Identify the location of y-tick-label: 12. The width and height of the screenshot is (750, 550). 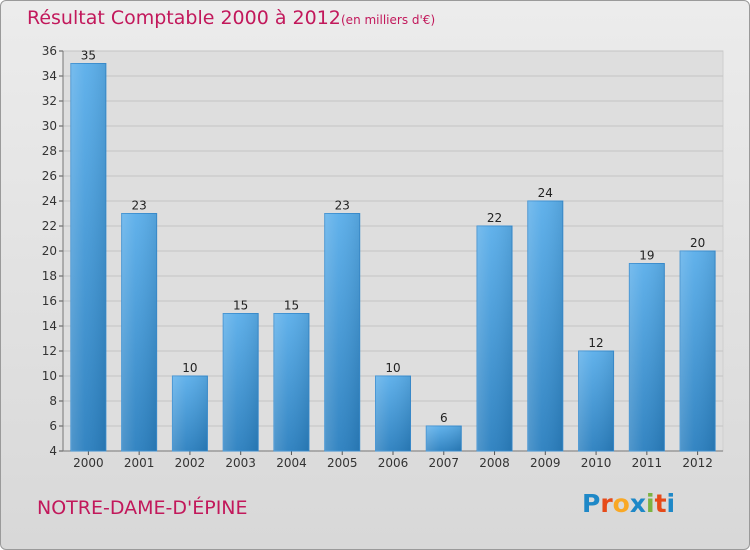
(49, 351).